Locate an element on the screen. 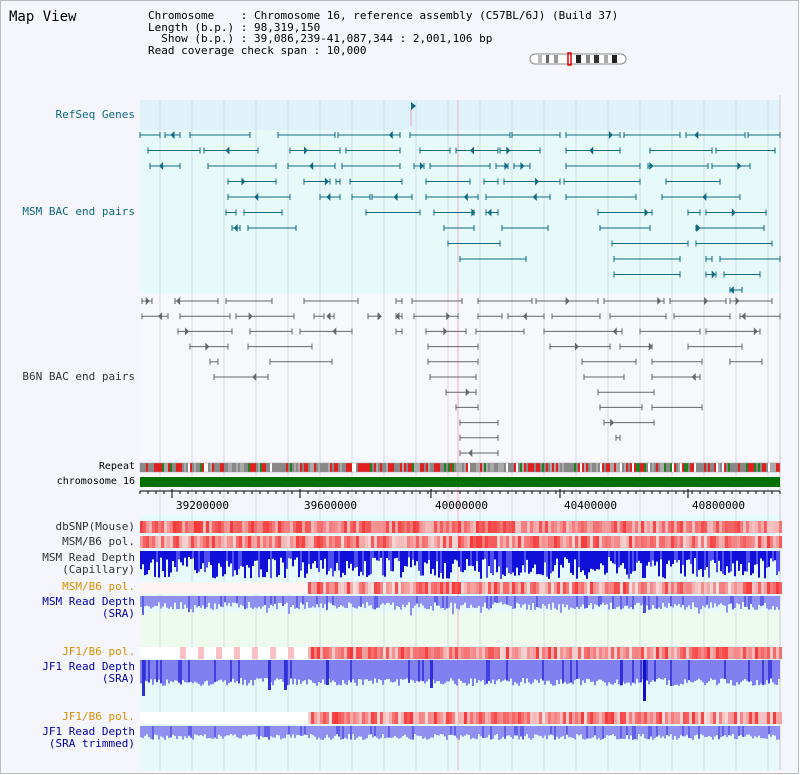 This screenshot has width=800, height=775. msm-sra-gap-bg is located at coordinates (460, 629).